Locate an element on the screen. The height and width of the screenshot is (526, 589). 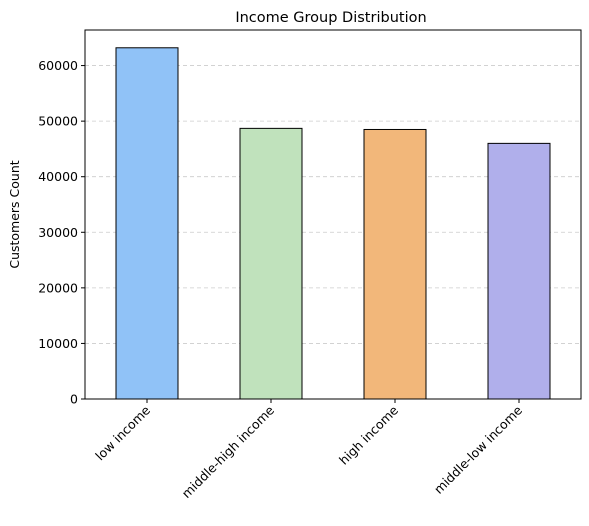
y-axis-label: Customers Count is located at coordinates (14, 214).